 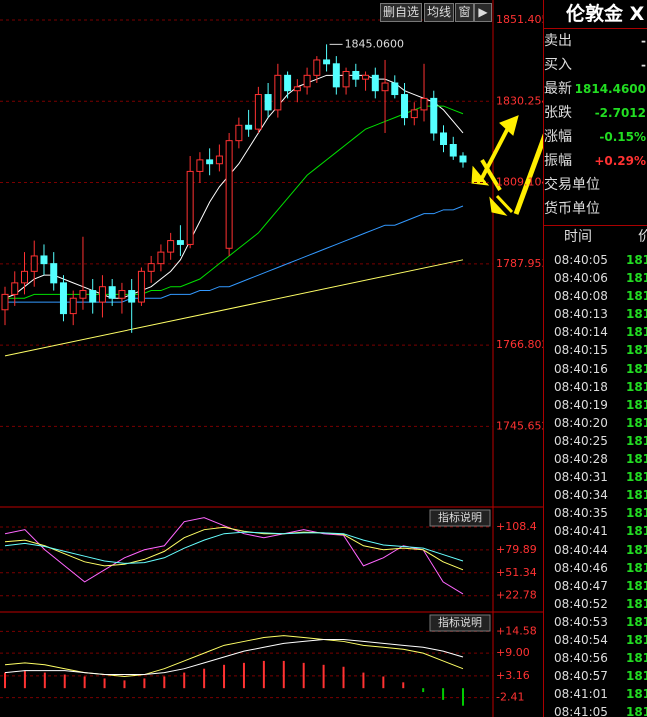 I want to click on tick-row: 08:40:34 1814, so click(x=595, y=495).